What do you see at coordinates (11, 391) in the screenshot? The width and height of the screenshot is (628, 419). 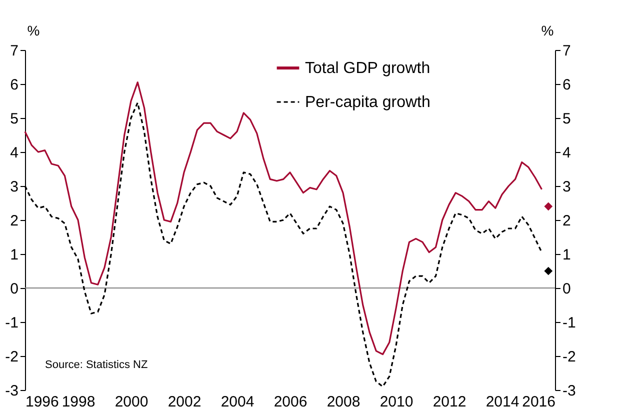 I see `y-tick-label: -3` at bounding box center [11, 391].